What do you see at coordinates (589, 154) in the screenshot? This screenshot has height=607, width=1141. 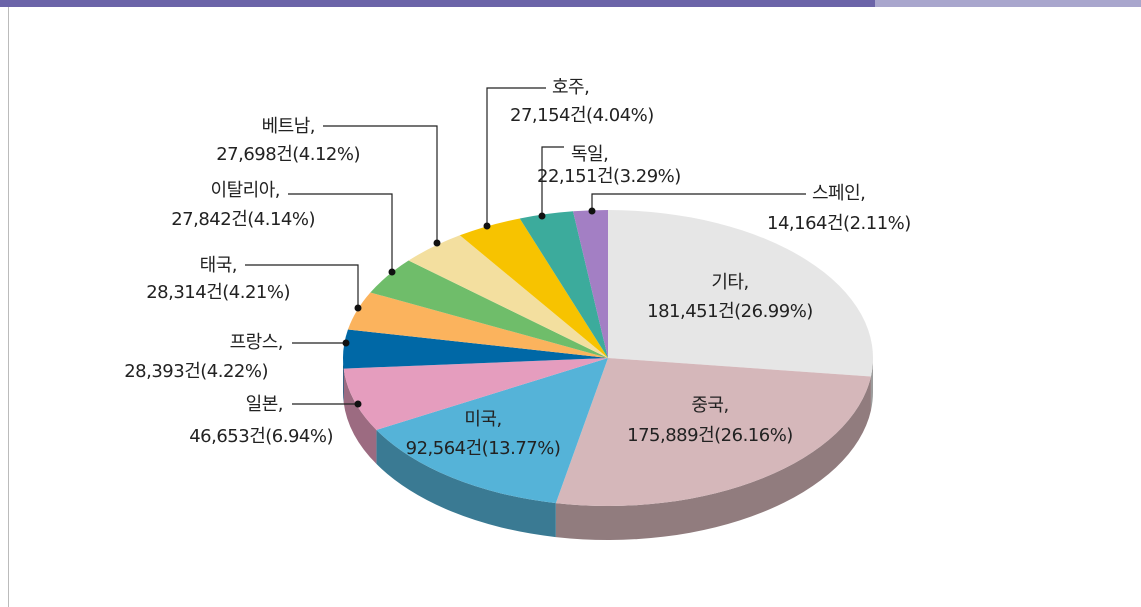 I see `slice-label: 독일,` at bounding box center [589, 154].